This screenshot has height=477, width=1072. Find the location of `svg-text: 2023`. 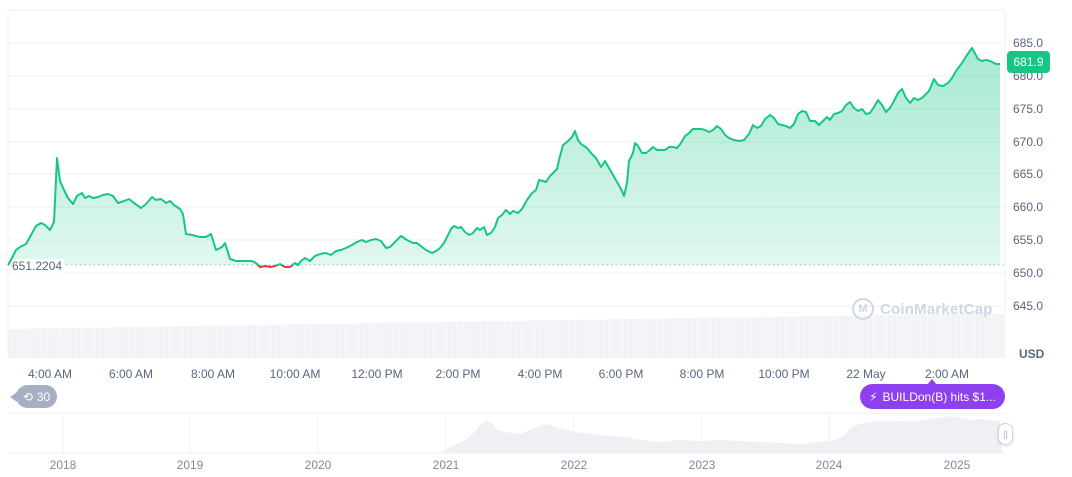

svg-text: 2023 is located at coordinates (702, 465).